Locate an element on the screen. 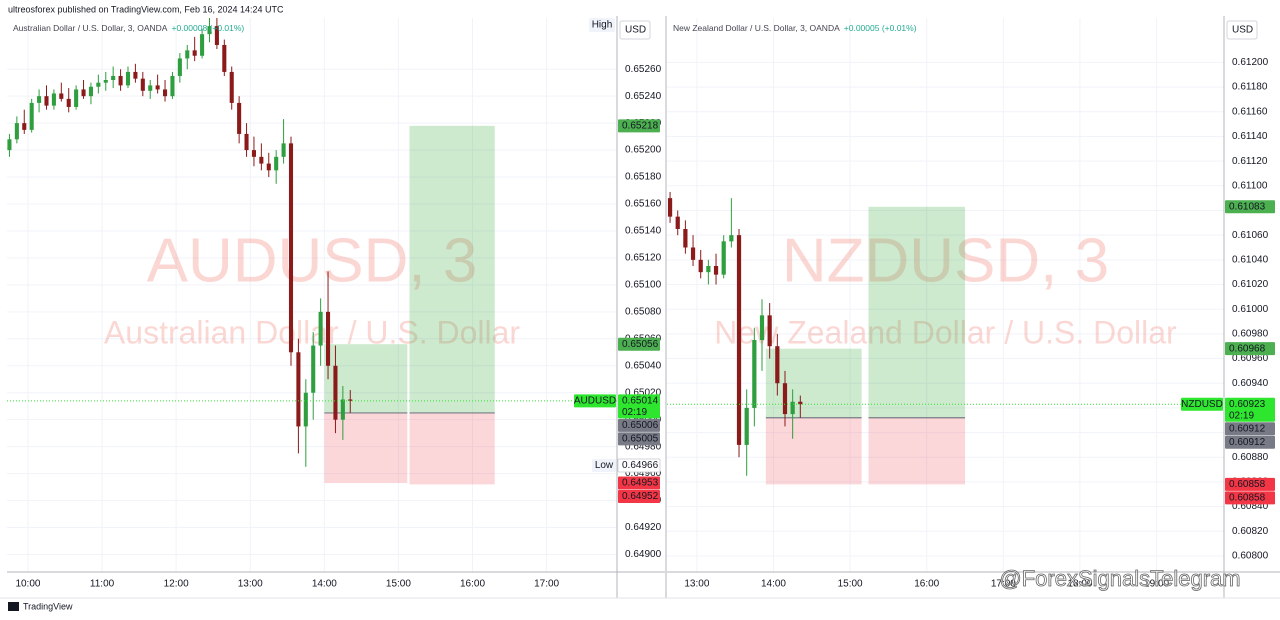 This screenshot has height=620, width=1280. price-label: 0.60923 is located at coordinates (1247, 404).